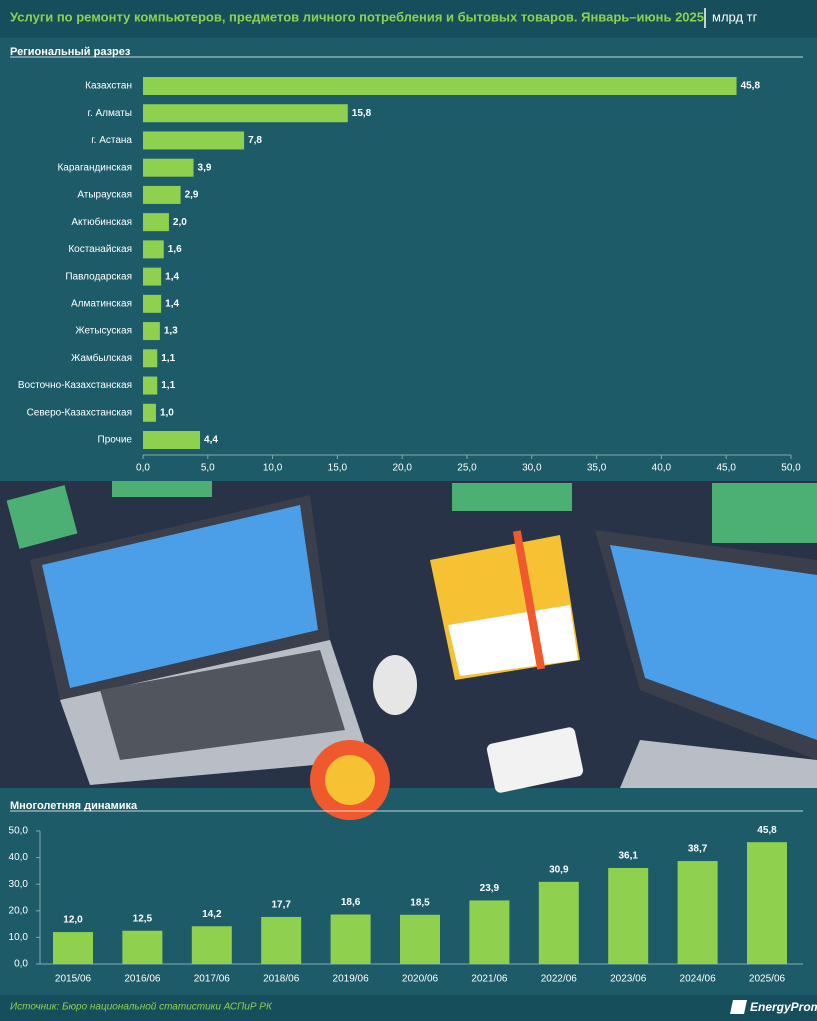 This screenshot has width=817, height=1021. Describe the element at coordinates (19, 910) in the screenshot. I see `y-tick-label: 20,0` at that location.